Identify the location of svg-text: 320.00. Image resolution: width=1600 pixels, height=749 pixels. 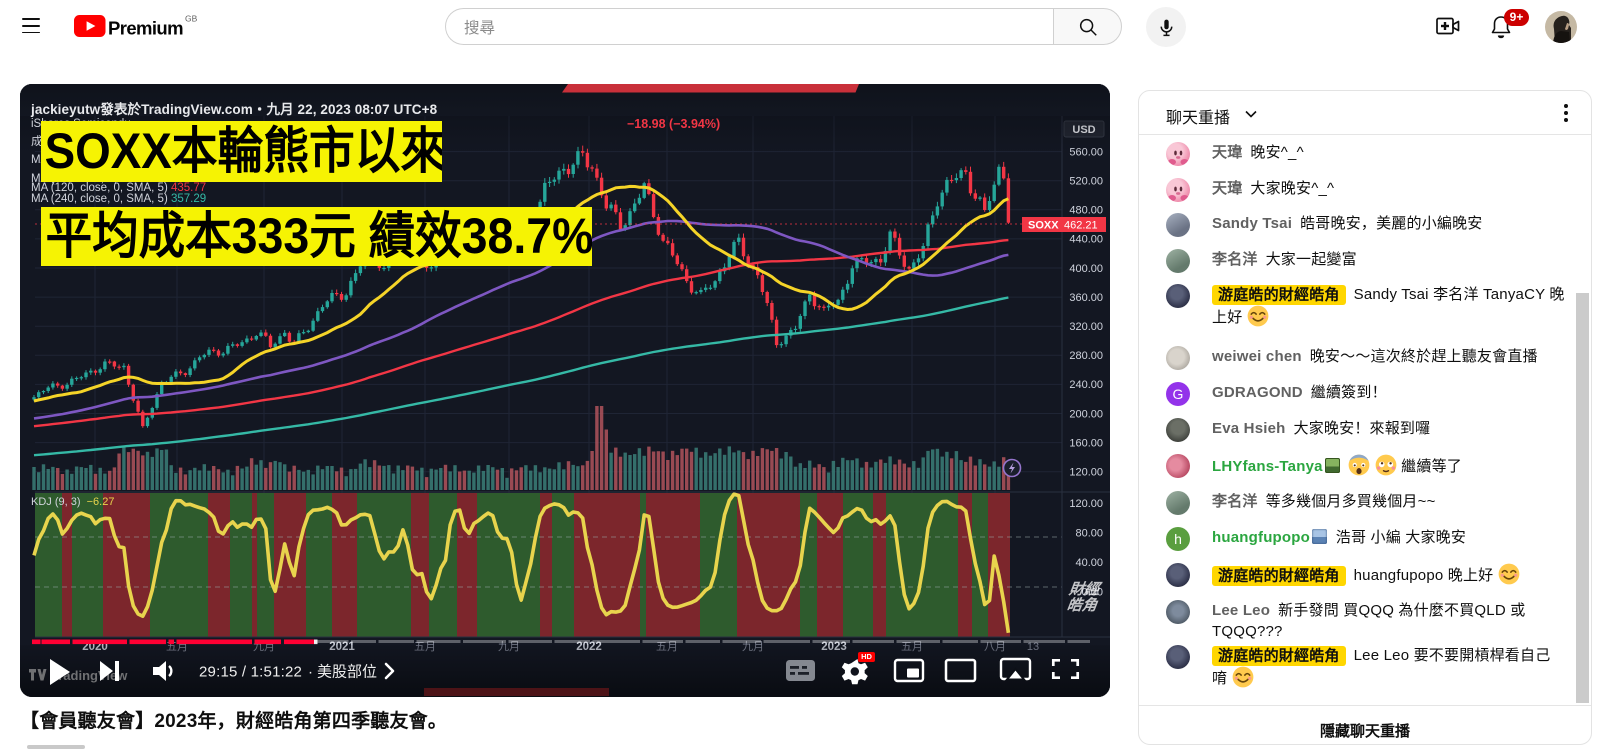
(1086, 327).